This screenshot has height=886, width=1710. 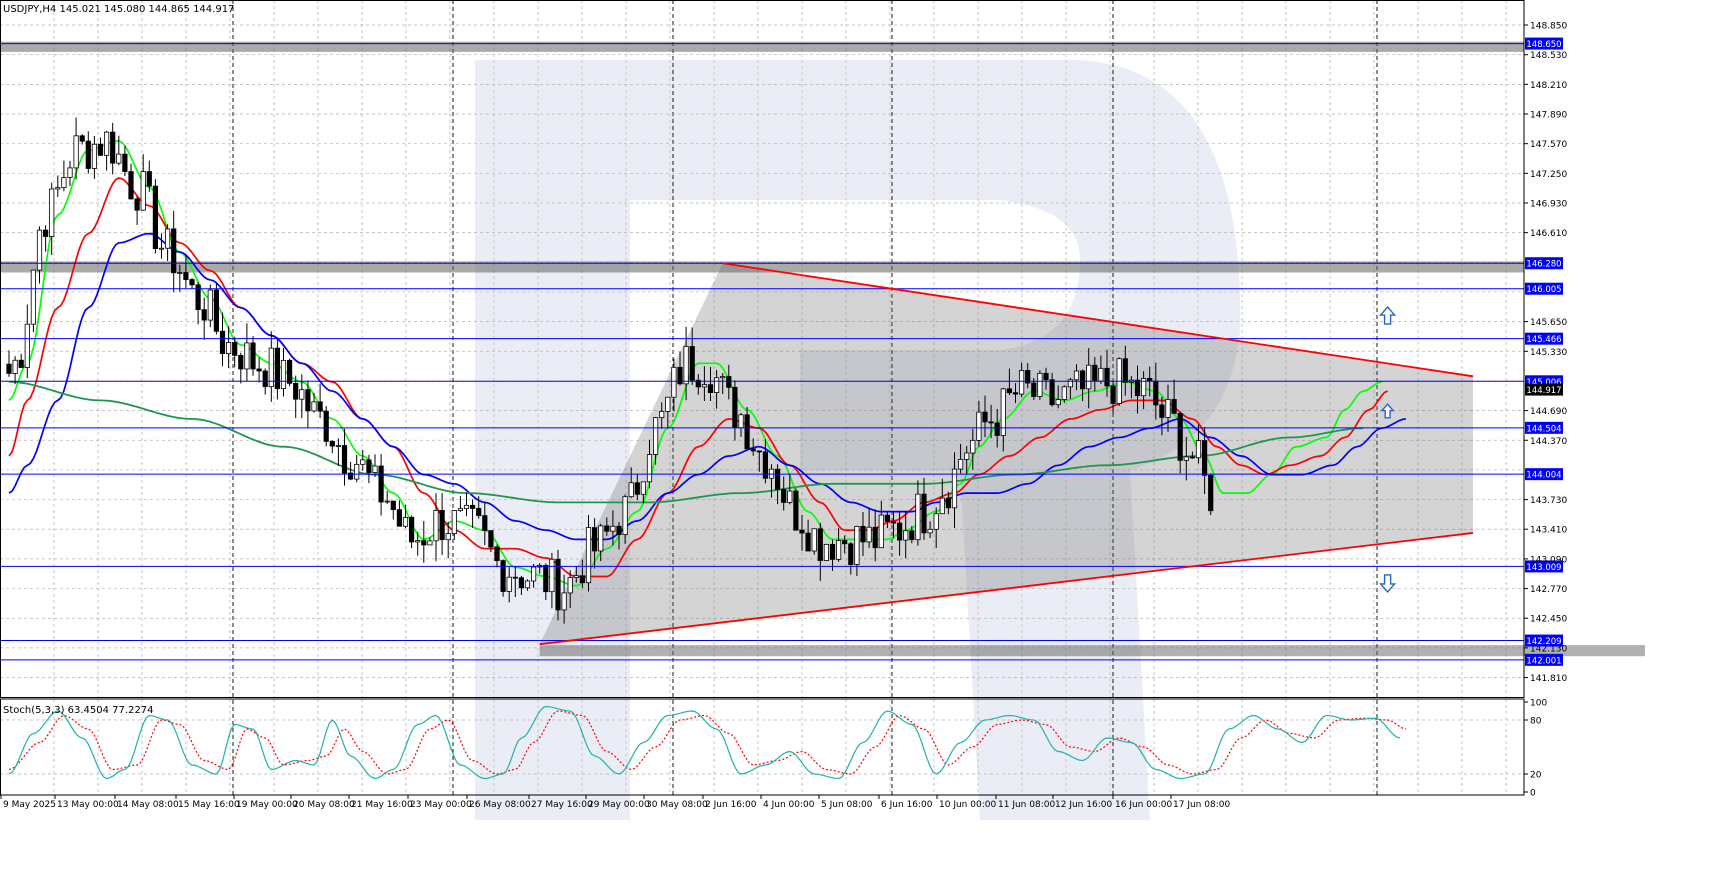 I want to click on current-price-badge: 144.917, so click(x=1544, y=389).